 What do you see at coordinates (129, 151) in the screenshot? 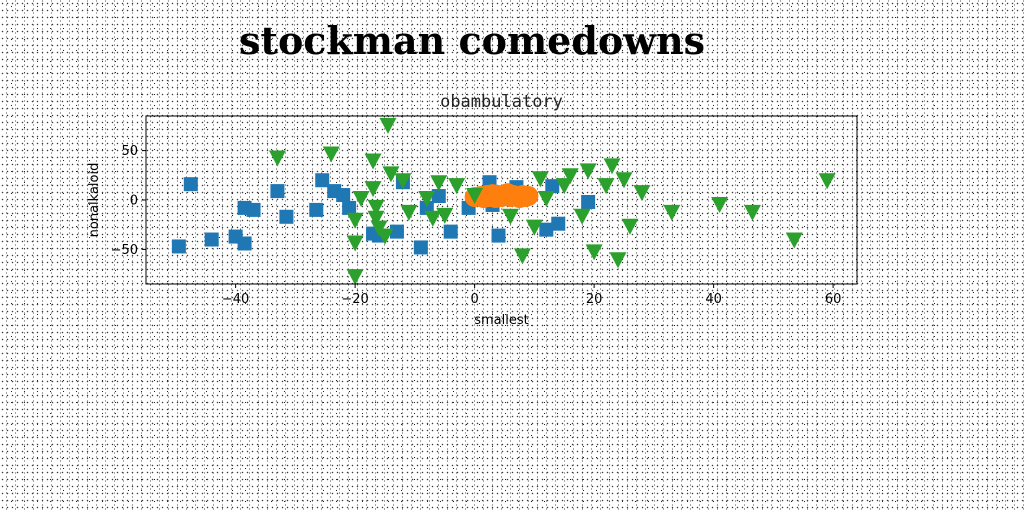
I see `y-tick-label: 50` at bounding box center [129, 151].